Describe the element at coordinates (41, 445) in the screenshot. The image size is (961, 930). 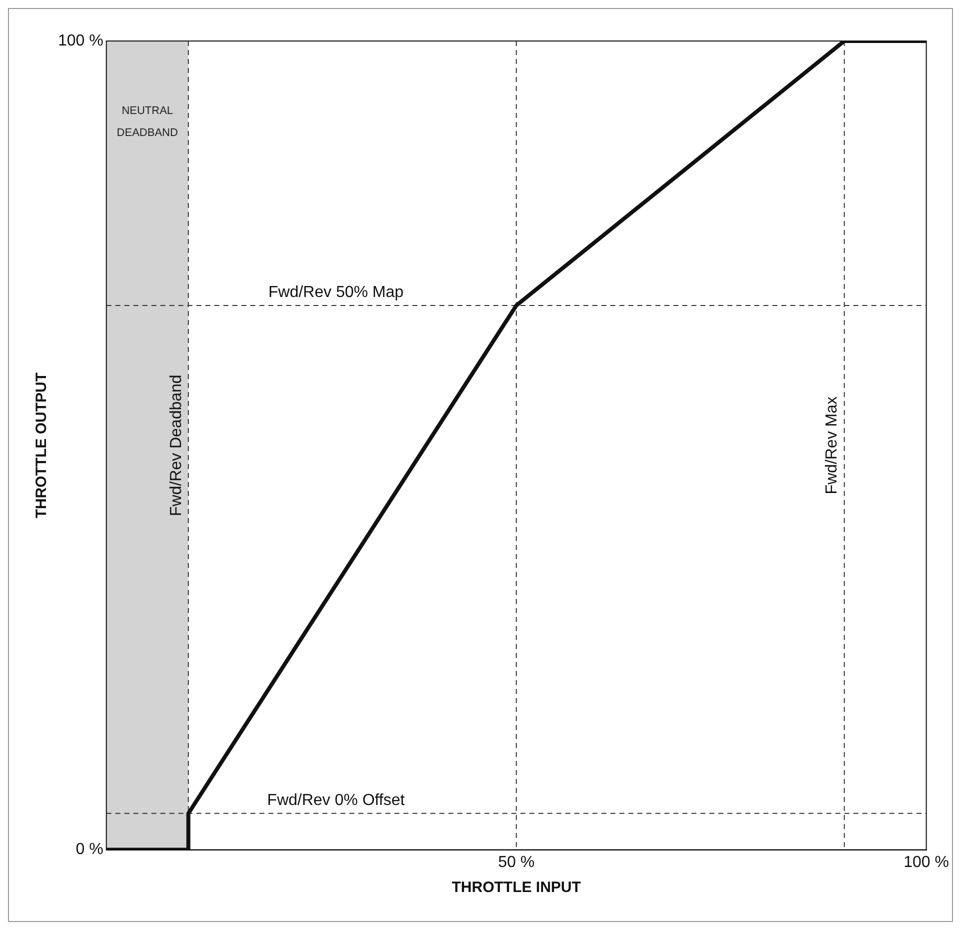
I see `y-axis-title: THROTTLE OUTPUT` at that location.